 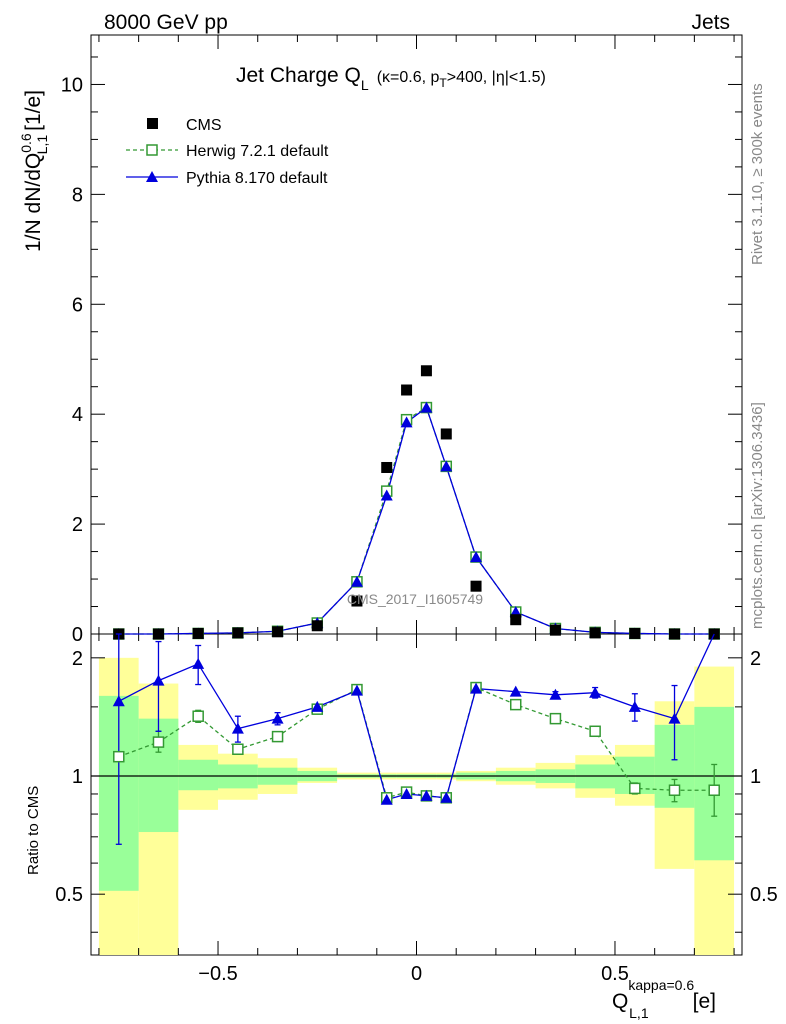 I want to click on x-axis-label-main: Q, so click(x=620, y=1001).